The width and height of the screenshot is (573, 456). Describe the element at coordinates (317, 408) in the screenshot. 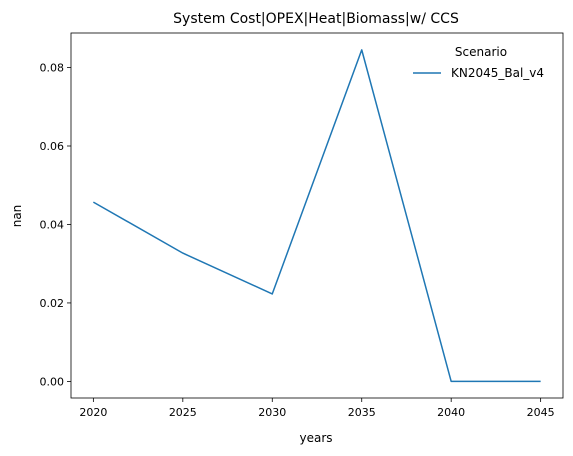

I see `x-axis: 2020 2025 2030 2035 2040 2045` at that location.